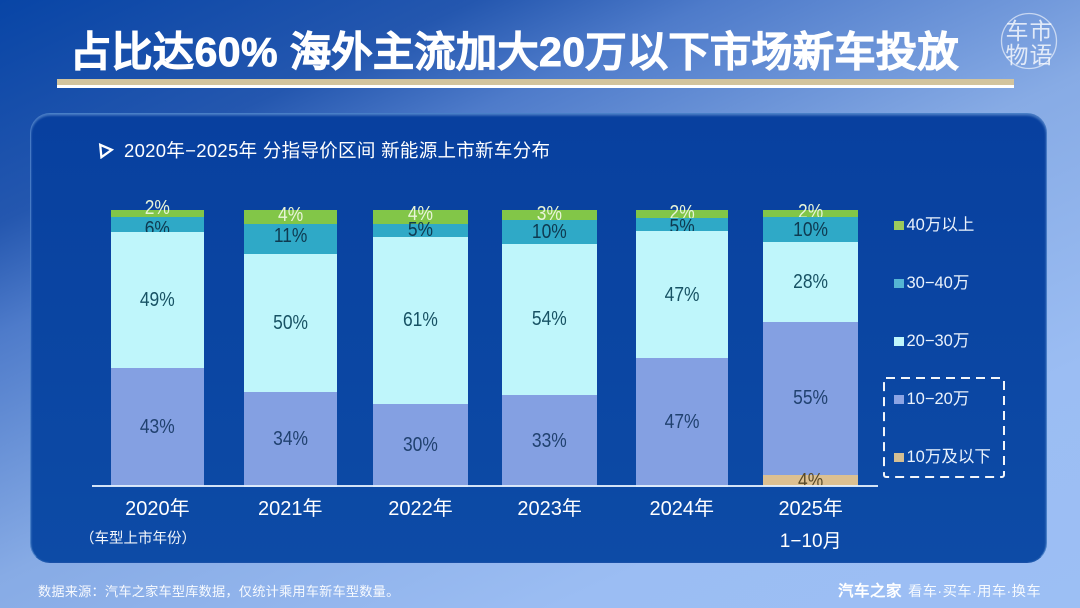 The image size is (1080, 608). I want to click on svg-text: 语, so click(1041, 55).